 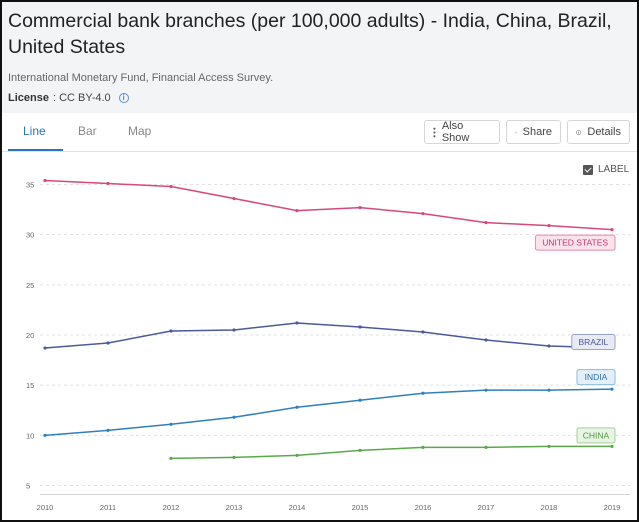 I want to click on label-toggle-text: LABEL, so click(x=614, y=169).